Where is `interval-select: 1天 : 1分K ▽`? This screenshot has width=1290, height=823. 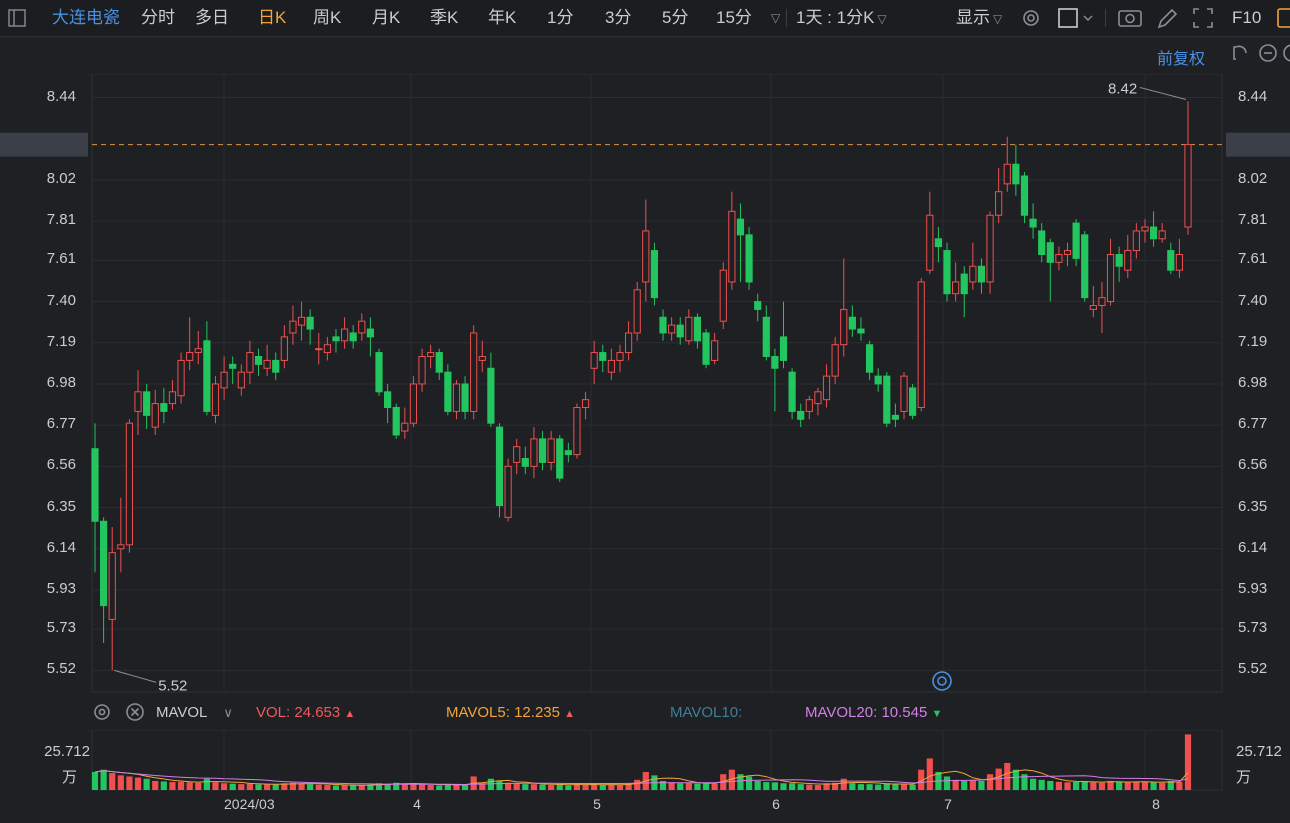
interval-select: 1天 : 1分K ▽ is located at coordinates (841, 18).